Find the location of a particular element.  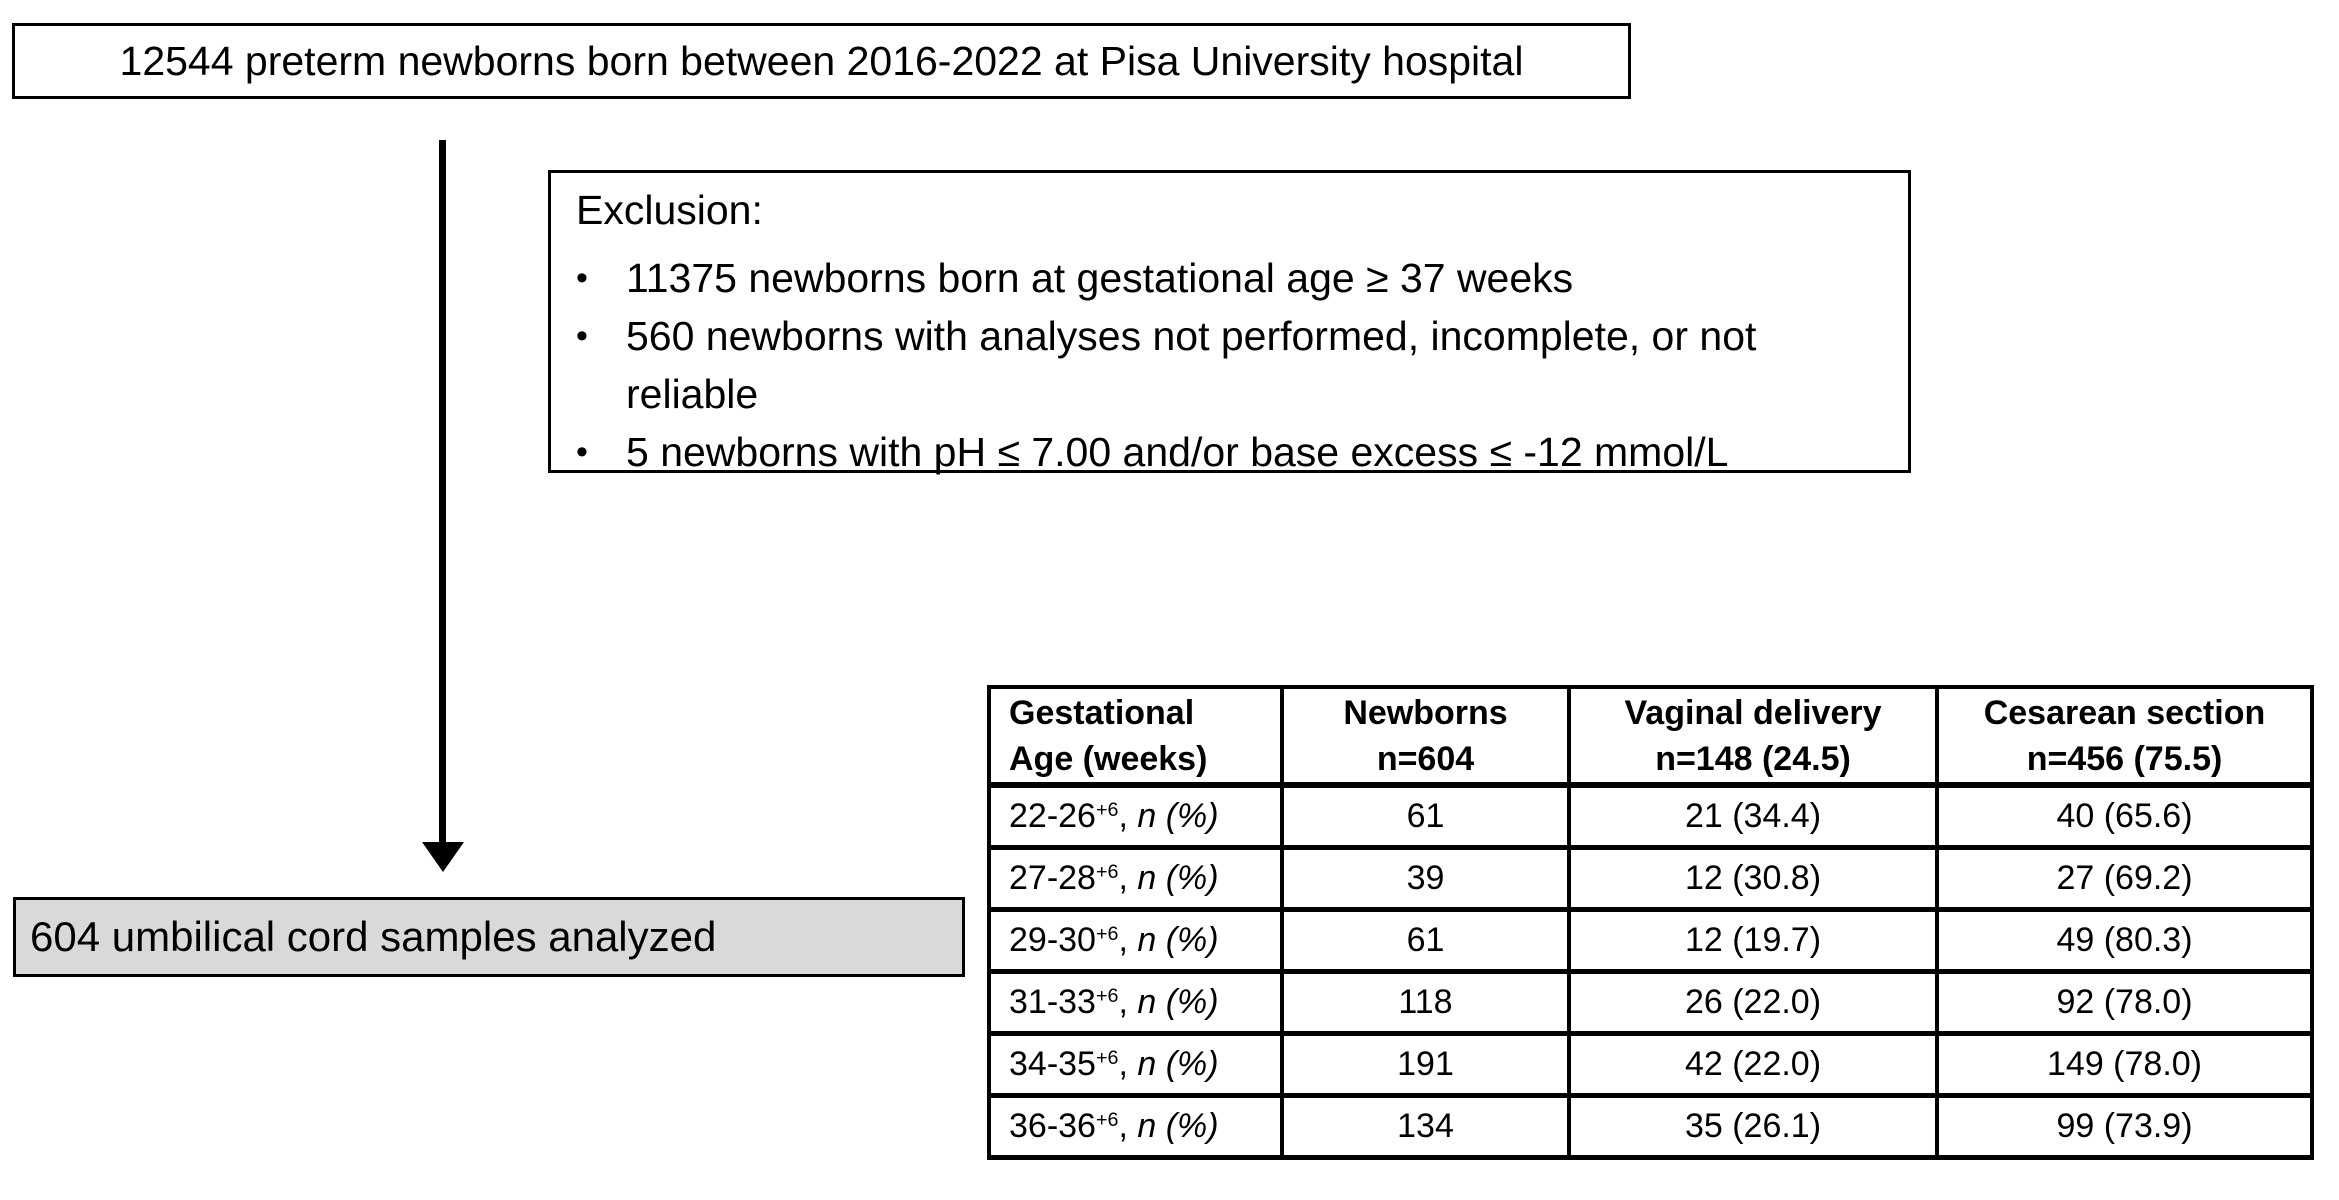

arrow-head-icon is located at coordinates (443, 857).